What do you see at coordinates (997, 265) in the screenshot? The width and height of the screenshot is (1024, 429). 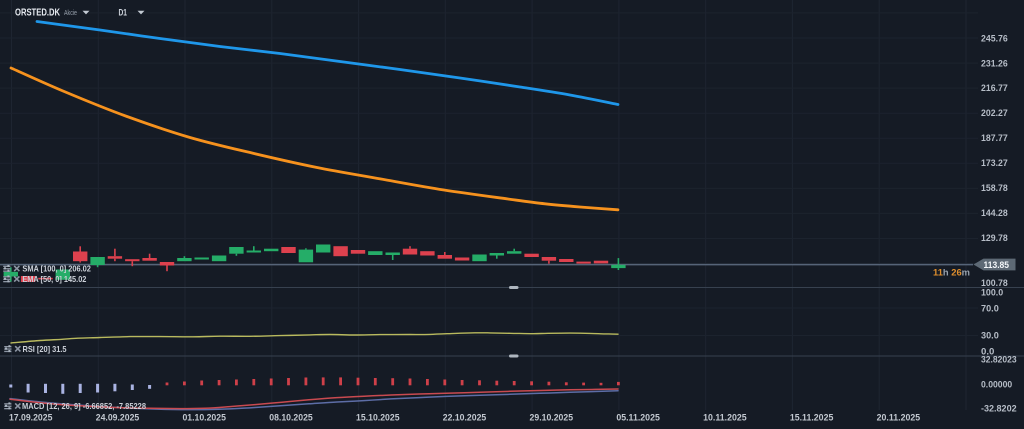 I see `svg-text: 113.85` at bounding box center [997, 265].